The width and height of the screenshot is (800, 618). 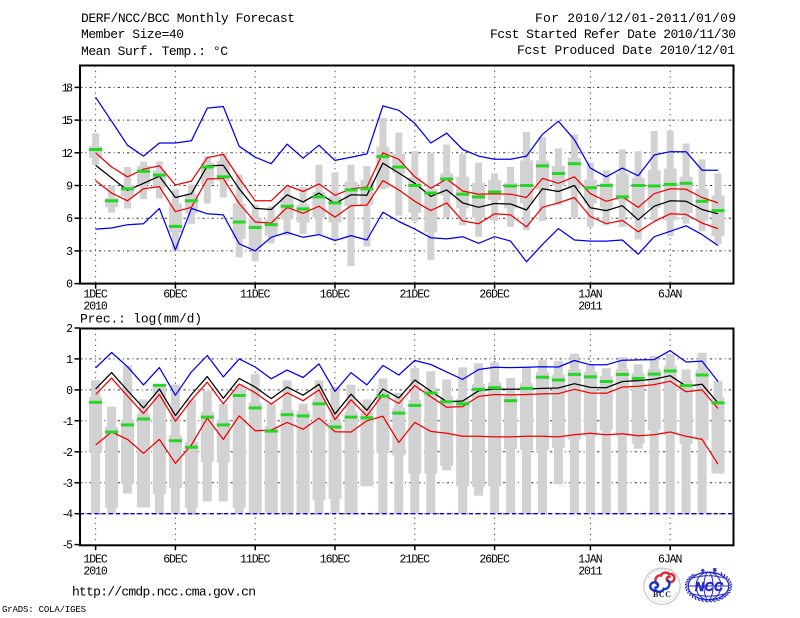 I want to click on svg-text: 3, so click(x=69, y=252).